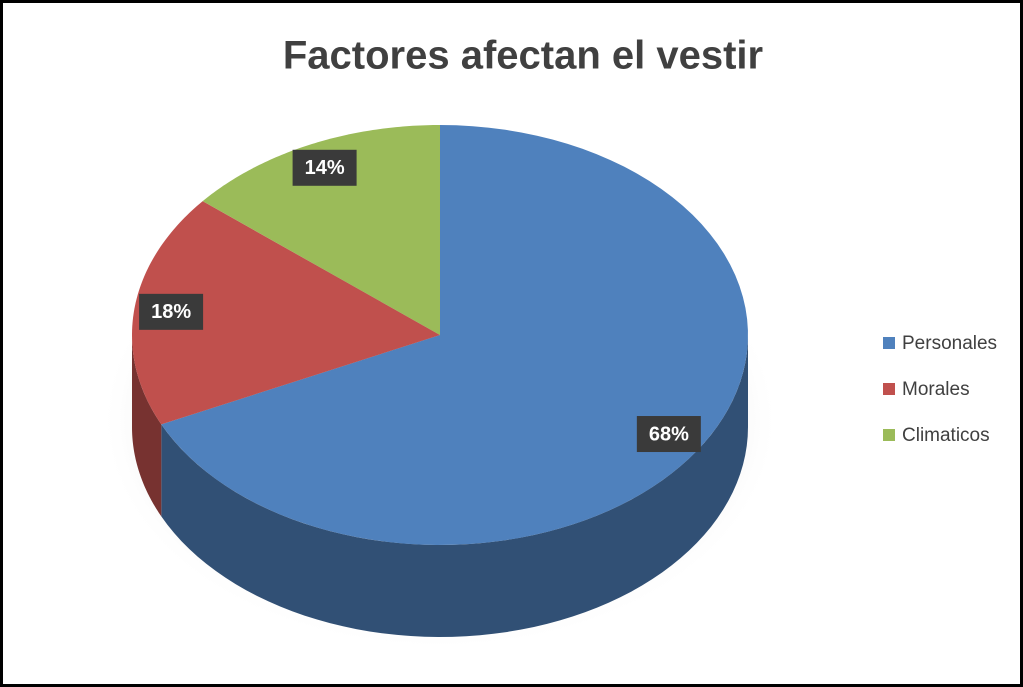  What do you see at coordinates (523, 56) in the screenshot?
I see `chart-title: Factores afectan el vestir` at bounding box center [523, 56].